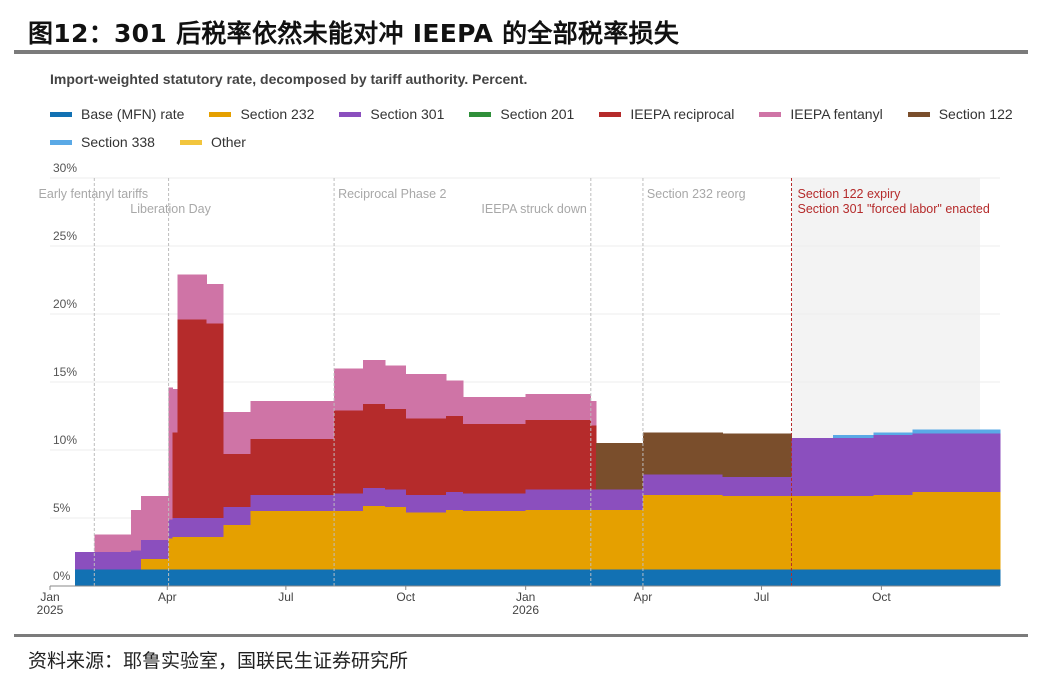 This screenshot has width=1054, height=675. I want to click on legend-label-s301: Section 301, so click(407, 114).